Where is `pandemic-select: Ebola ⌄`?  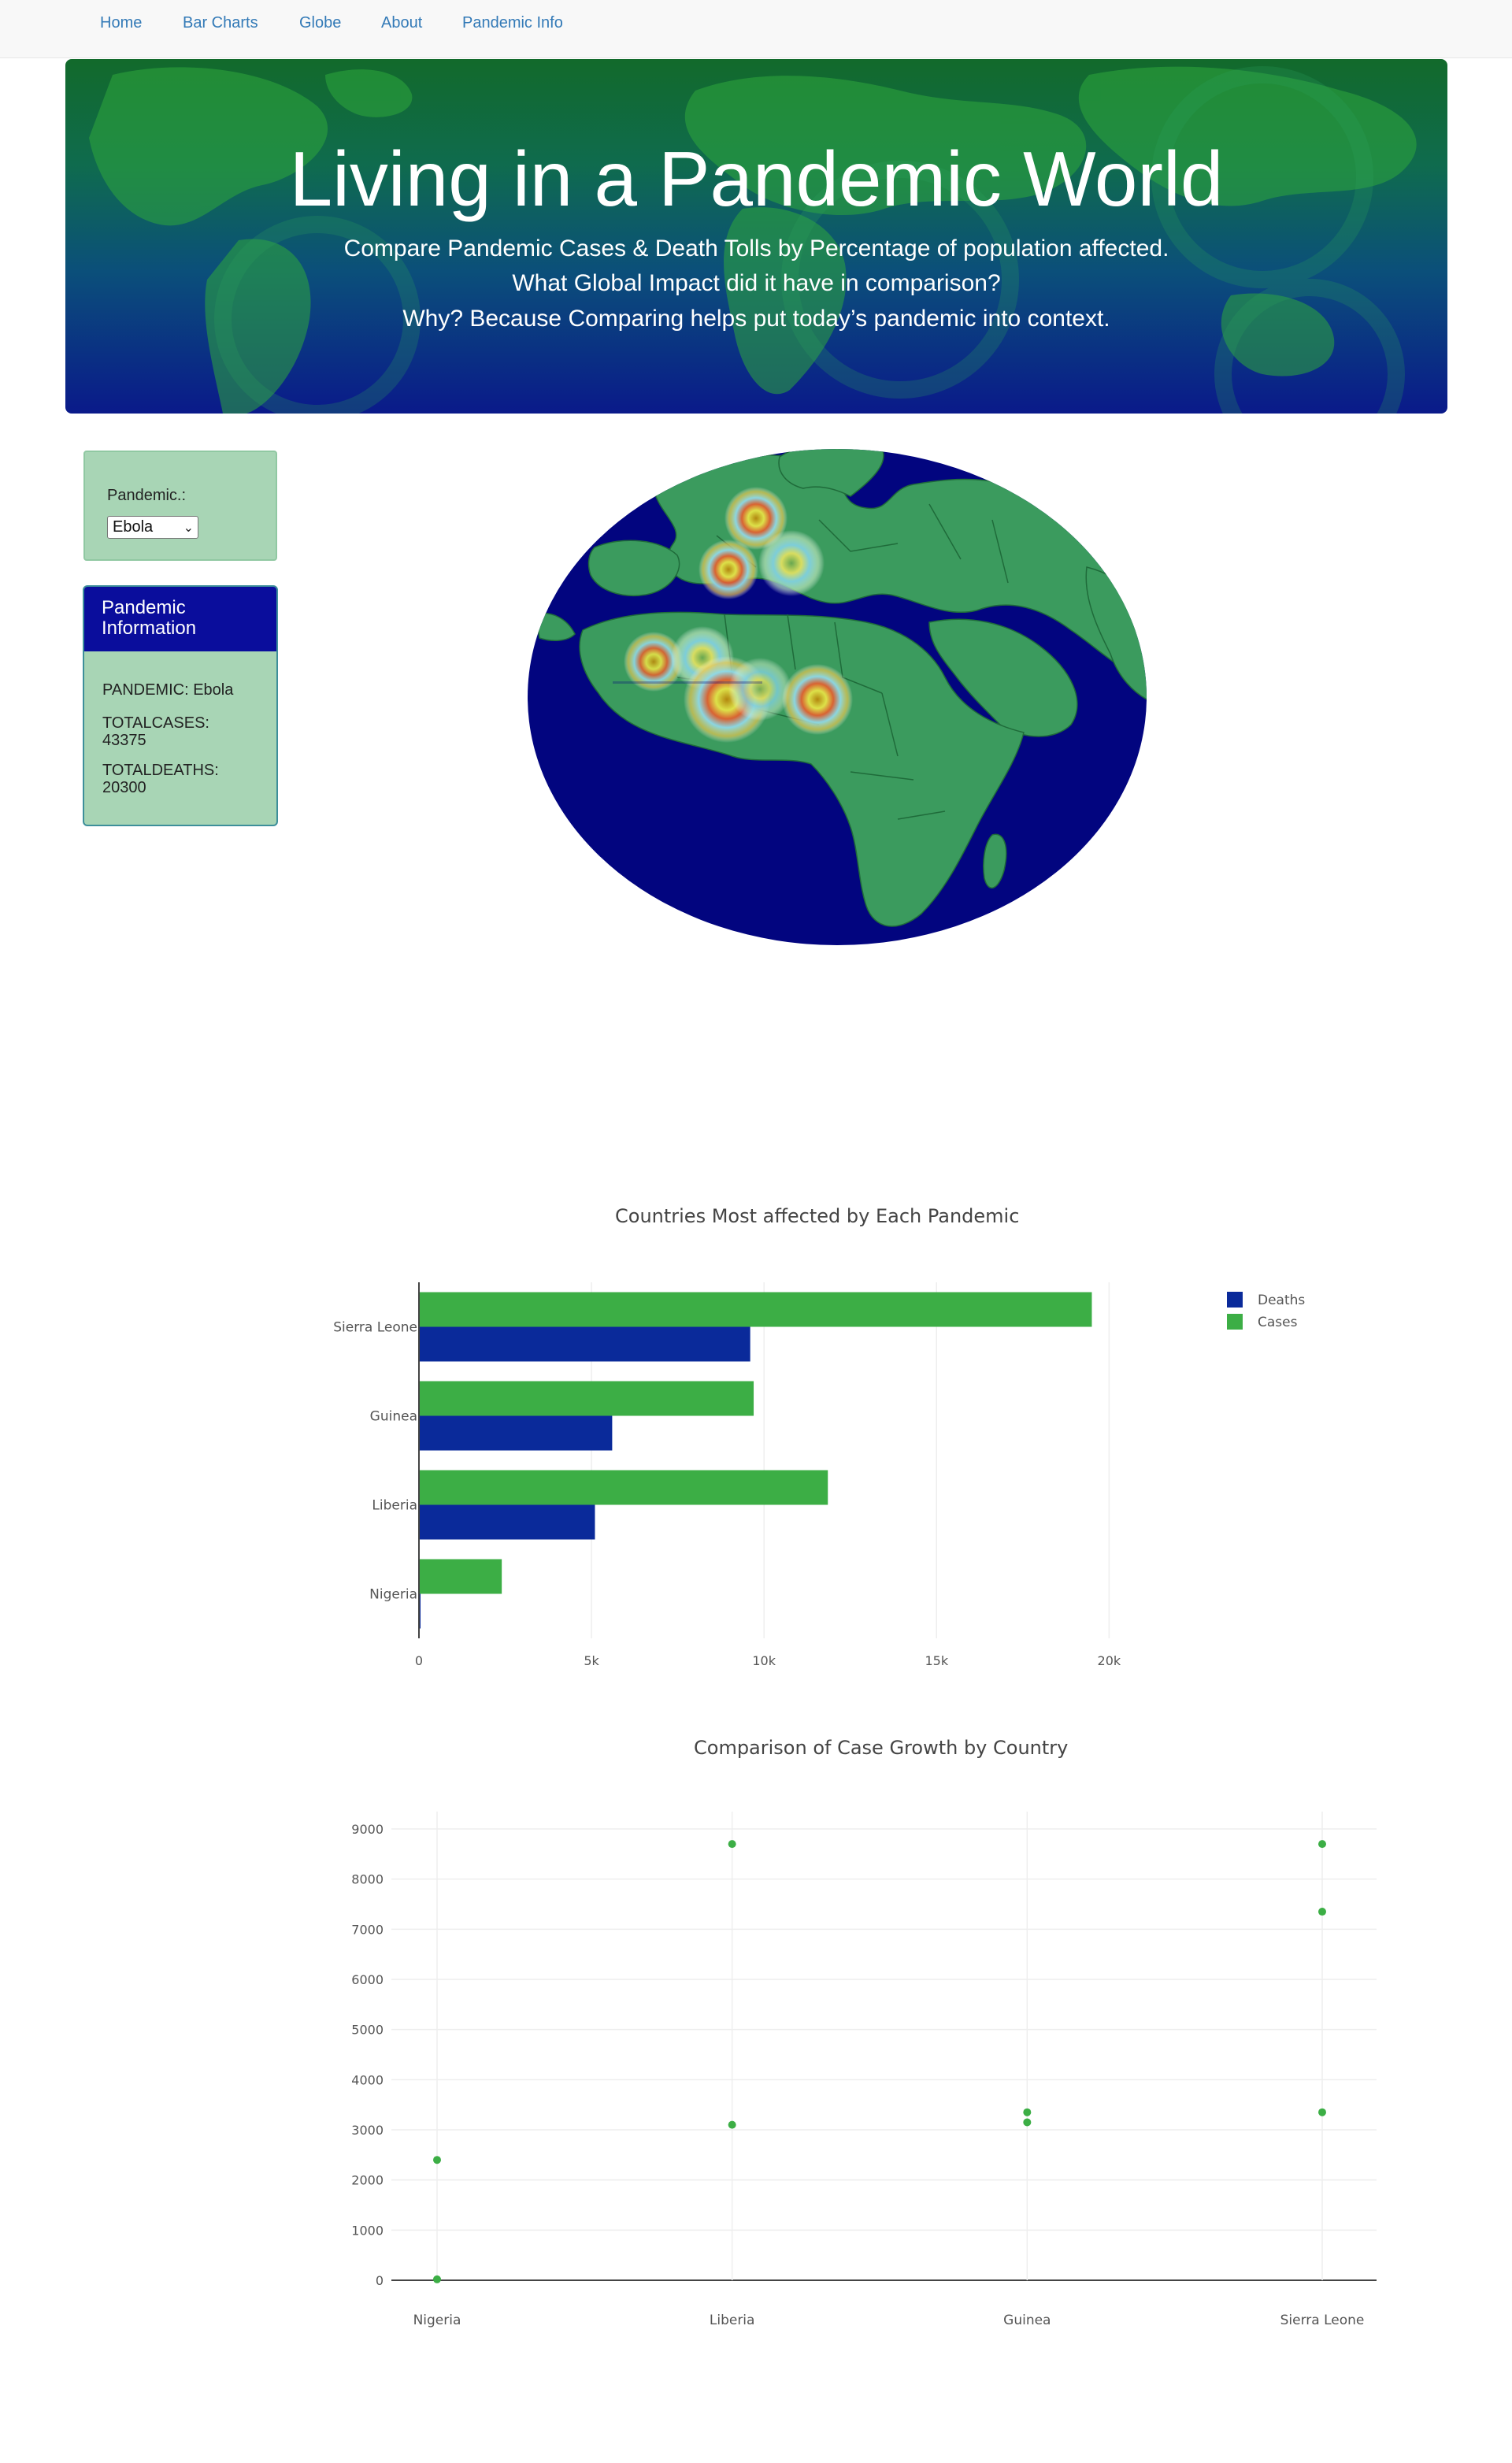 pandemic-select: Ebola ⌄ is located at coordinates (152, 527).